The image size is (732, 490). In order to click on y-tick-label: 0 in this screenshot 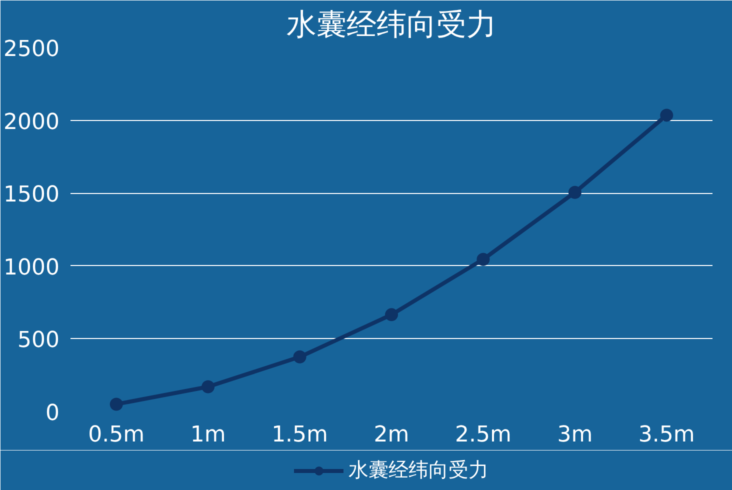, I will do `click(53, 413)`.